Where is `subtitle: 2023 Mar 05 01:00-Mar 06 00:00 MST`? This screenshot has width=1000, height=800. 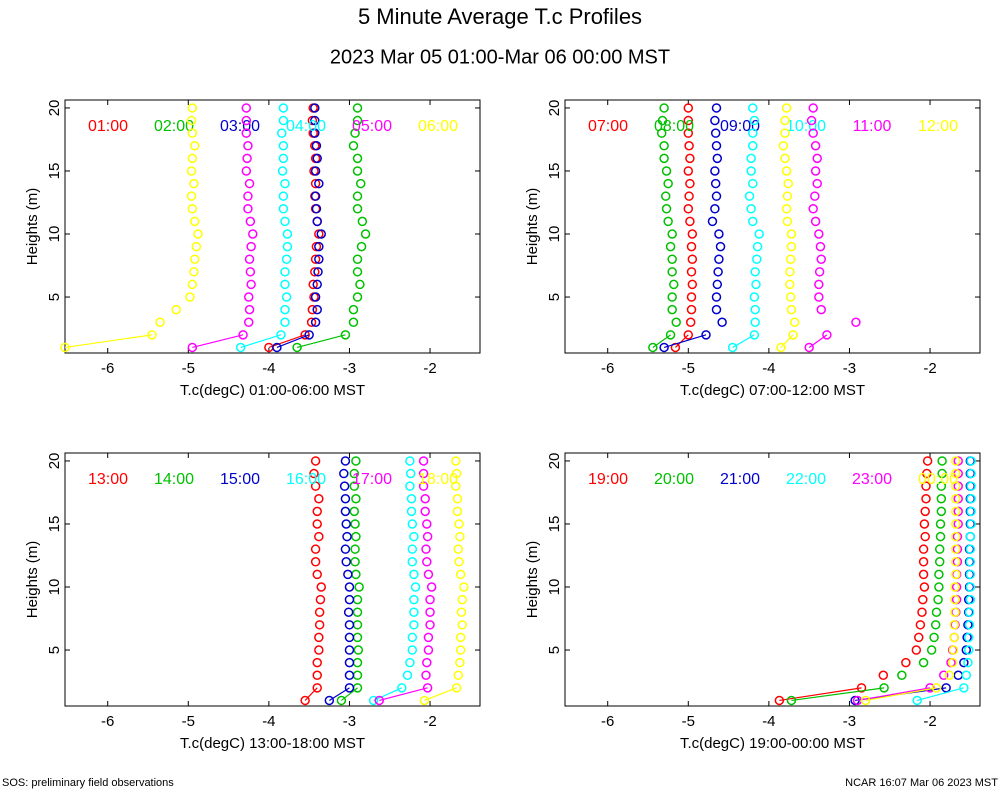
subtitle: 2023 Mar 05 01:00-Mar 06 00:00 MST is located at coordinates (500, 57).